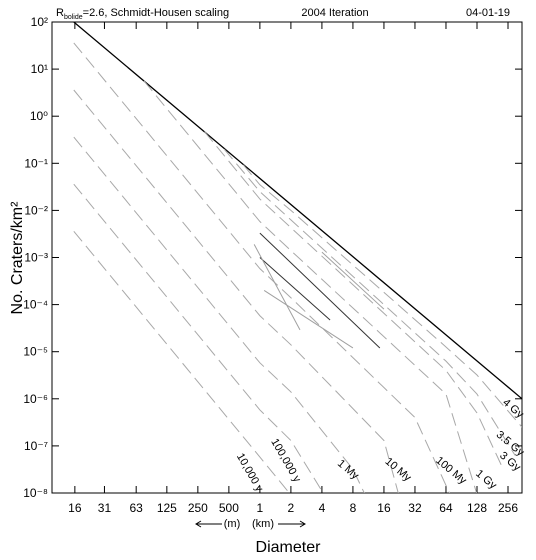  What do you see at coordinates (36, 258) in the screenshot?
I see `y-tick-label: 10⁻³` at bounding box center [36, 258].